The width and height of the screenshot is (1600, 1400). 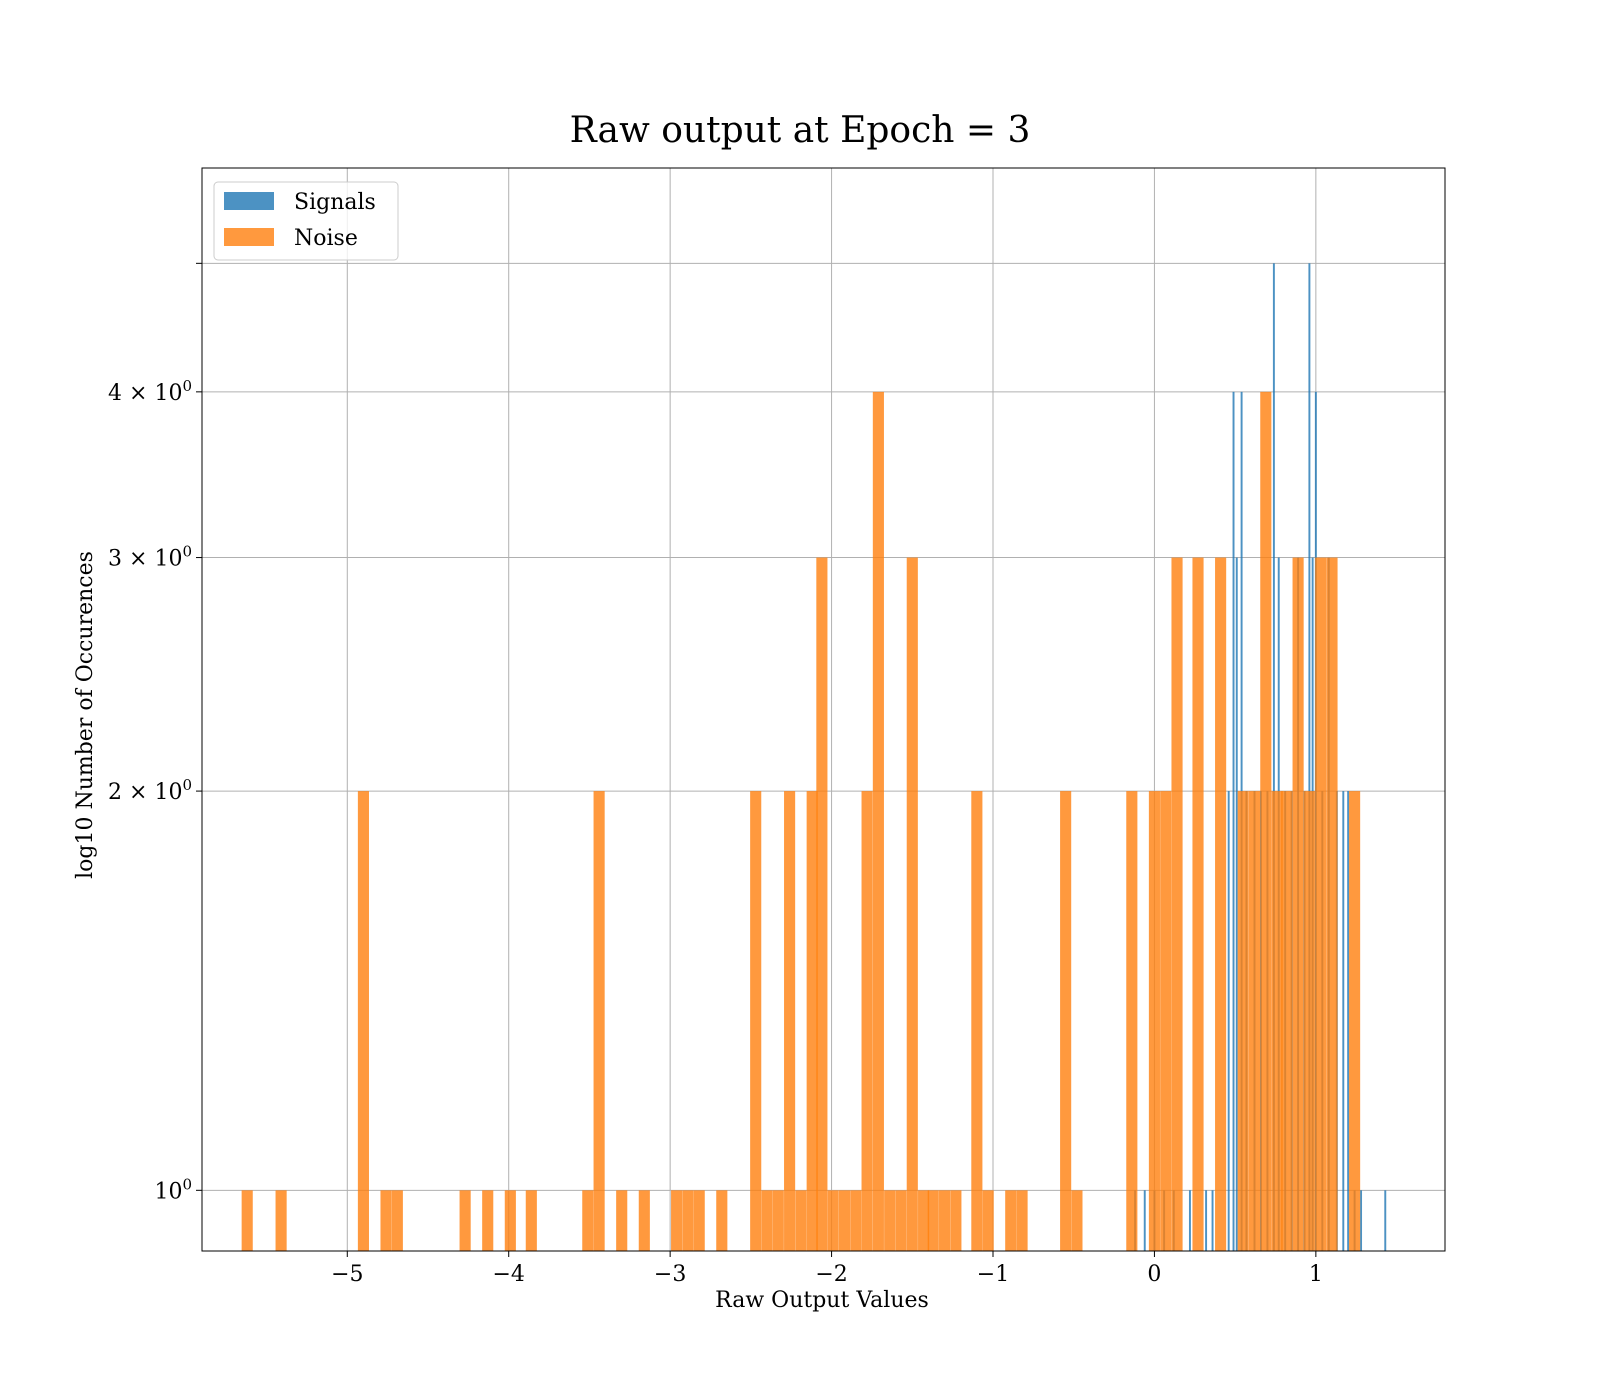 I want to click on y-tick-label: 4 × 100, so click(x=150, y=391).